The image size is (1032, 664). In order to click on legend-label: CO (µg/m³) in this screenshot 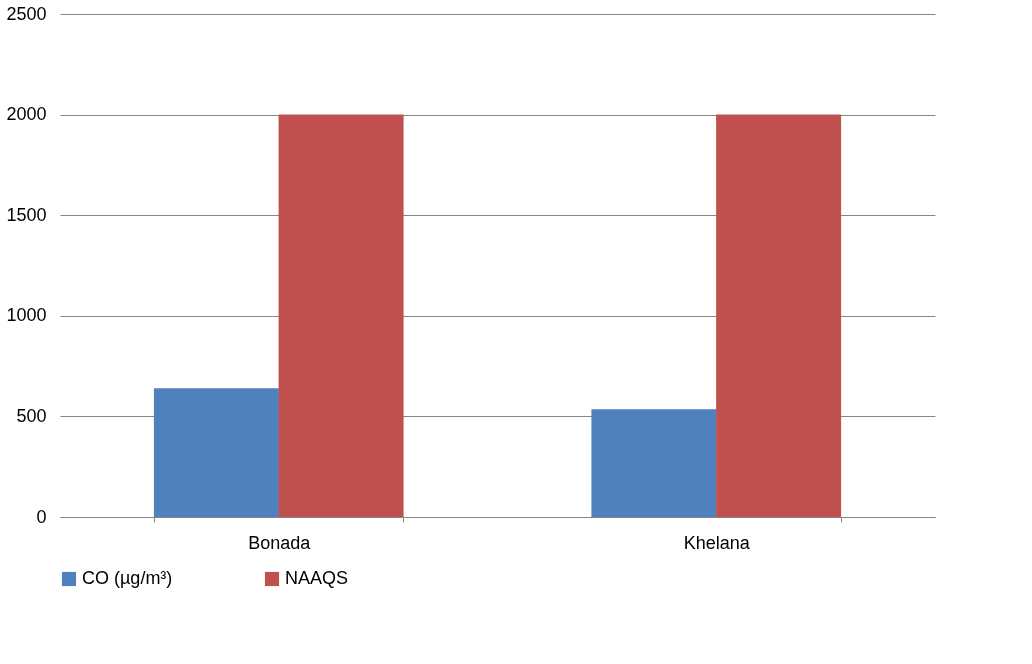, I will do `click(127, 578)`.